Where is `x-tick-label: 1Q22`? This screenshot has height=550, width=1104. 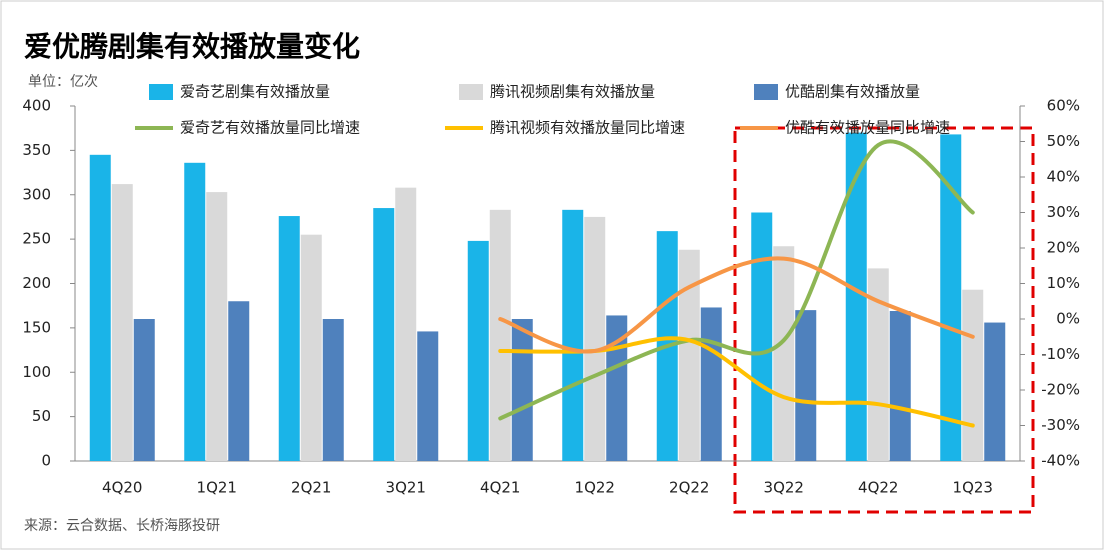
x-tick-label: 1Q22 is located at coordinates (595, 488).